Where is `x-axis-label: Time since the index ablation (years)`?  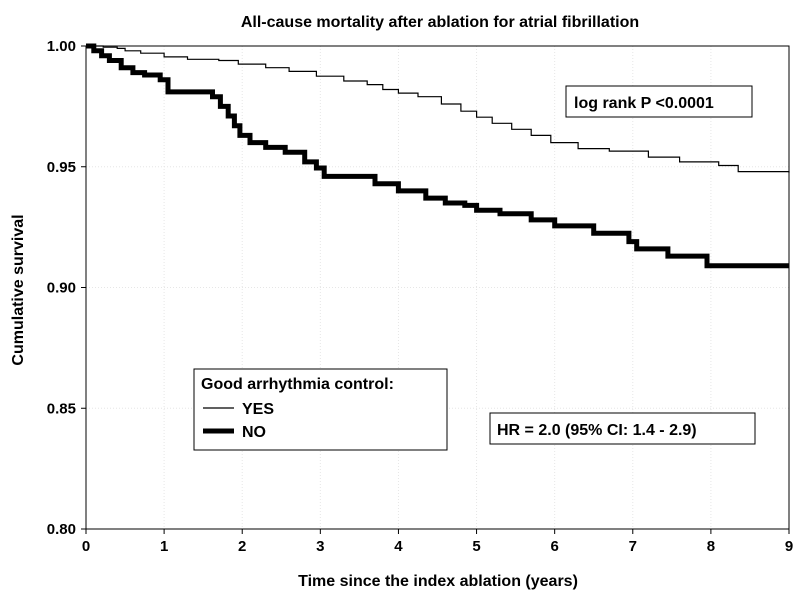 x-axis-label: Time since the index ablation (years) is located at coordinates (438, 581).